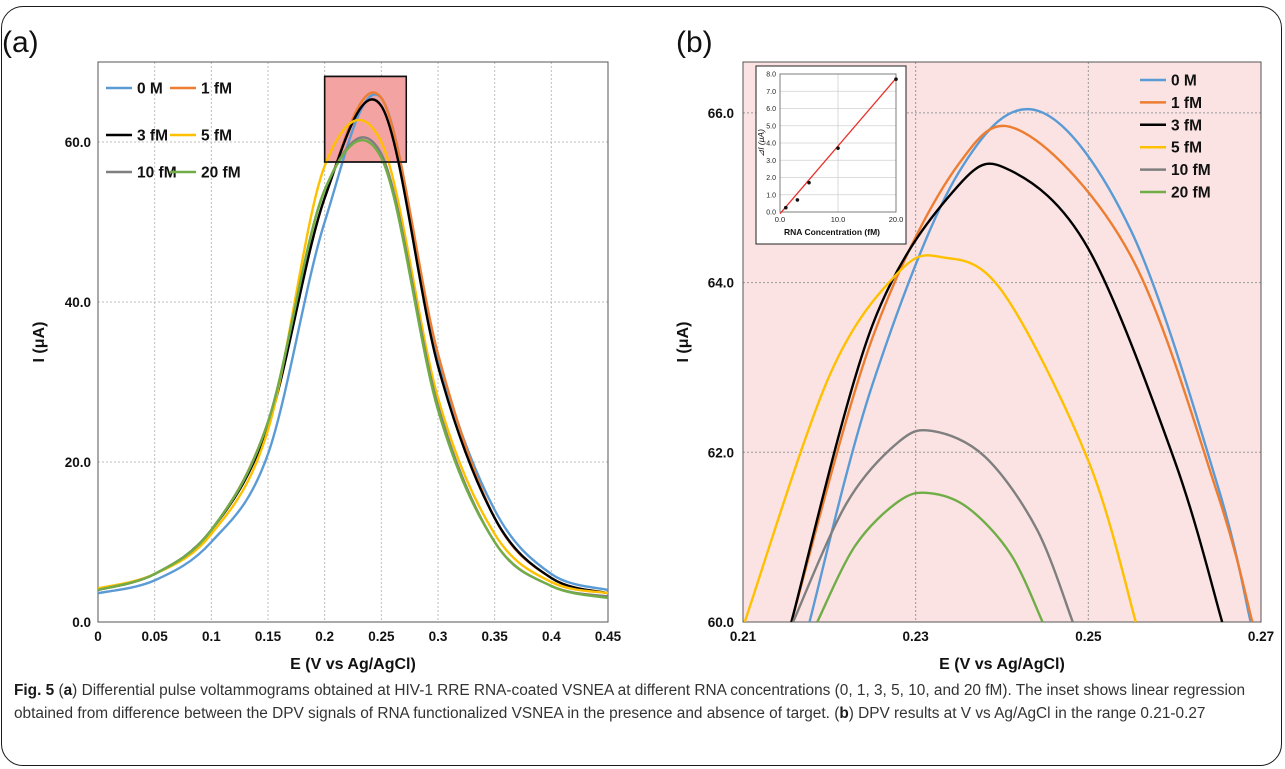 This screenshot has width=1285, height=769. What do you see at coordinates (78, 462) in the screenshot?
I see `y-tick-label: 20.0` at bounding box center [78, 462].